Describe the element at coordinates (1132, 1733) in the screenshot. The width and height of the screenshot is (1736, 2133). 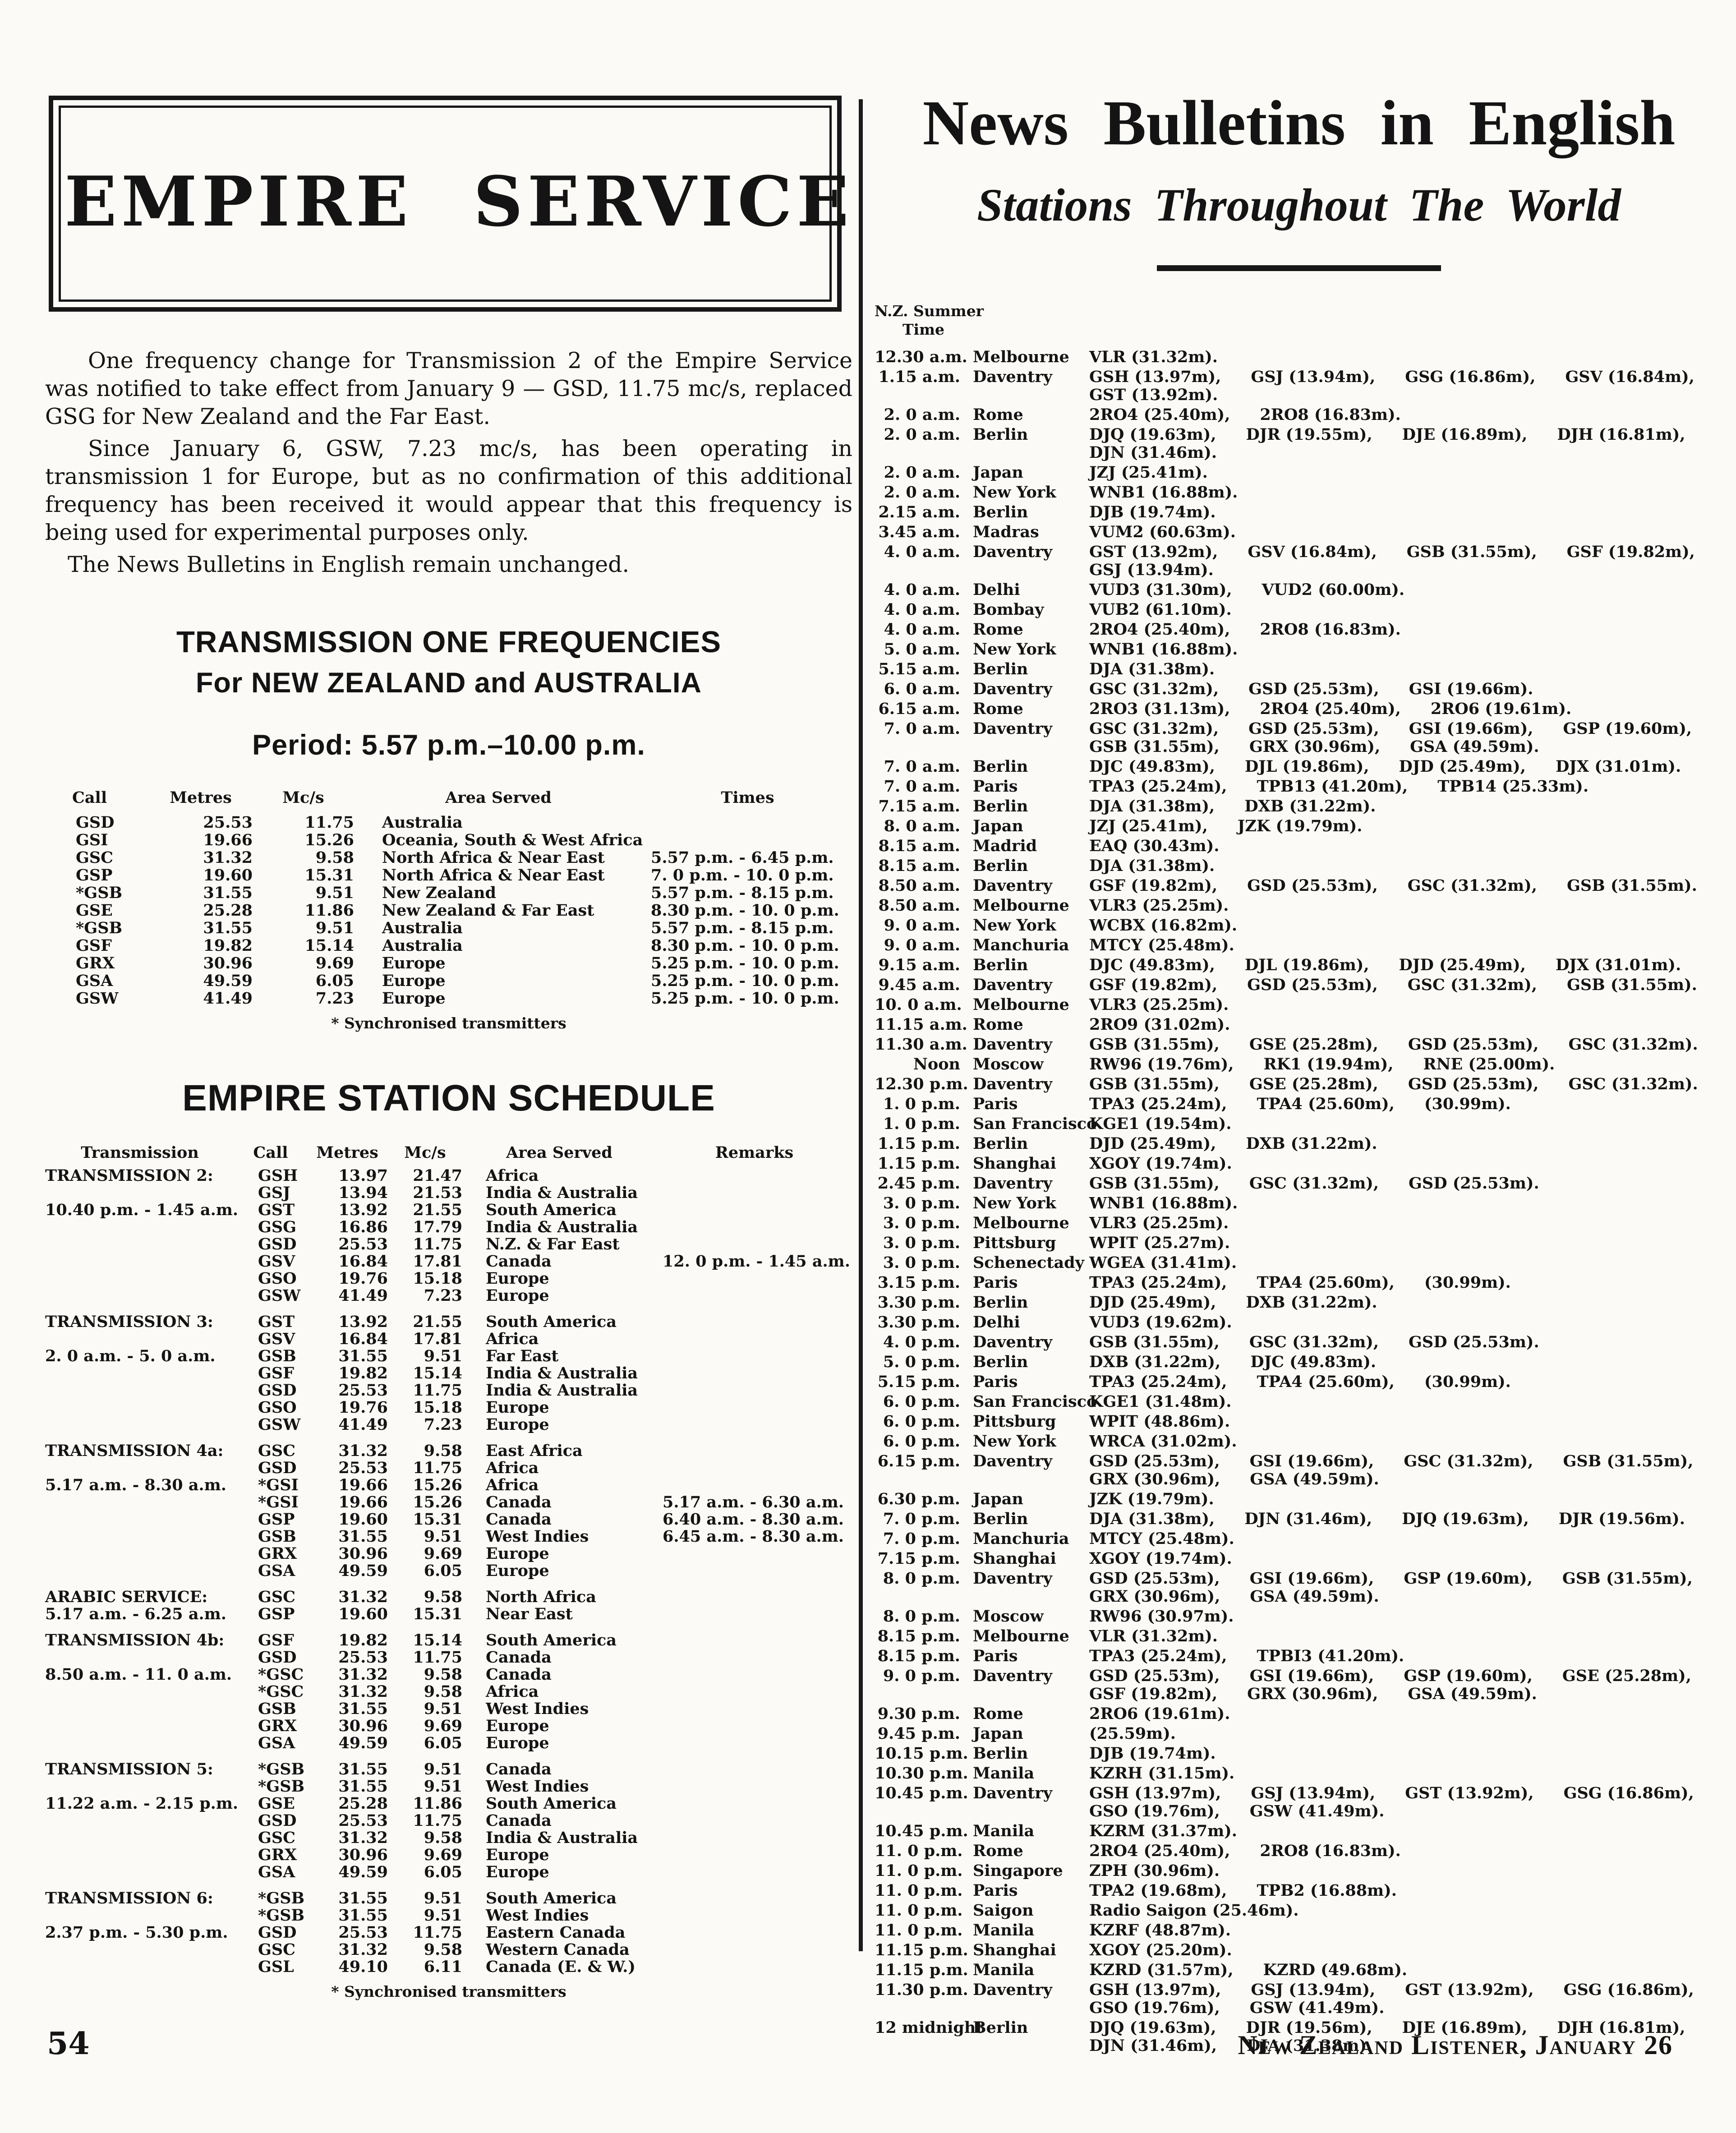
I see `cell: (25.59m).` at that location.